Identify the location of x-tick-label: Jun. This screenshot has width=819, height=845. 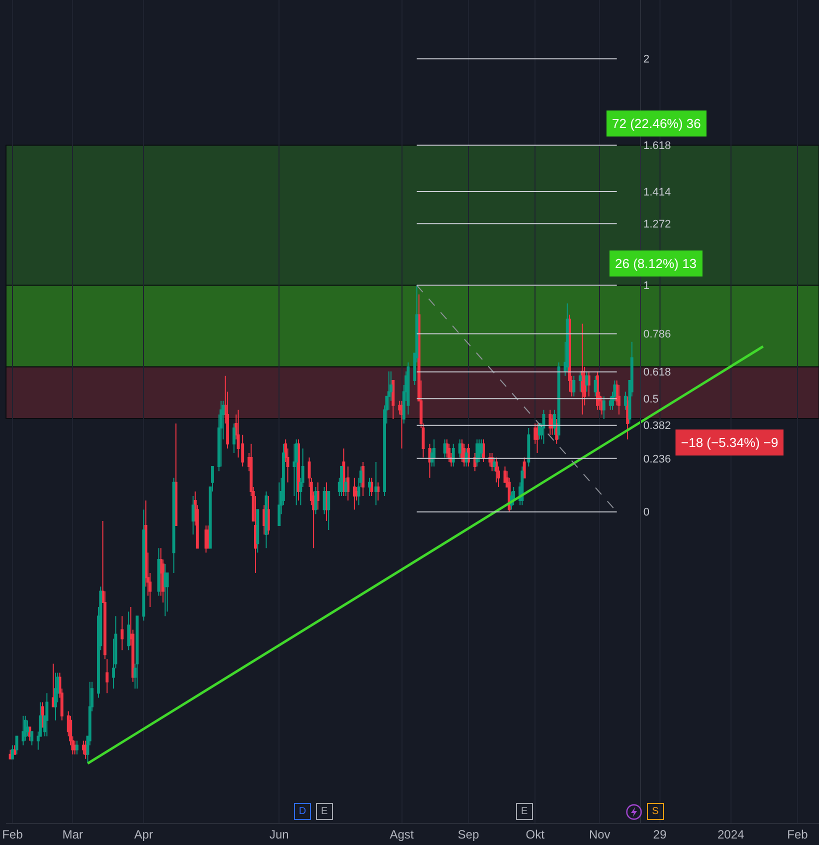
(279, 834).